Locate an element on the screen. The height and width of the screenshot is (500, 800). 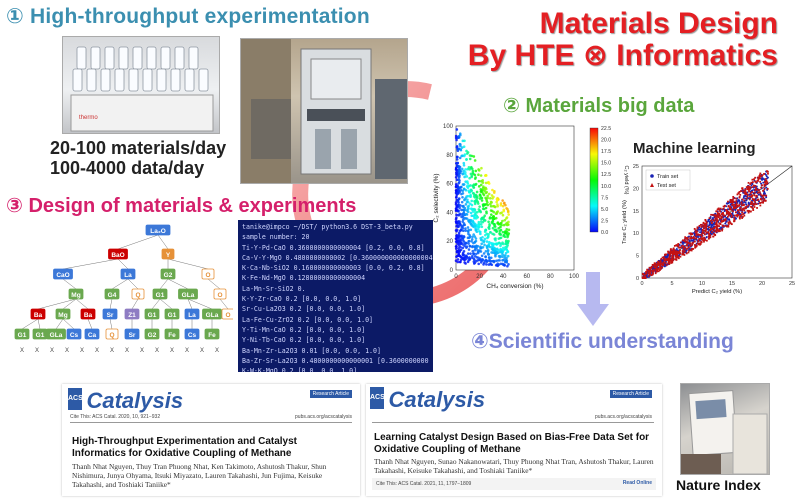
console-line: K-W-K-MgO 0.2 [0.0, 0.0, 1.0] is located at coordinates (300, 369).